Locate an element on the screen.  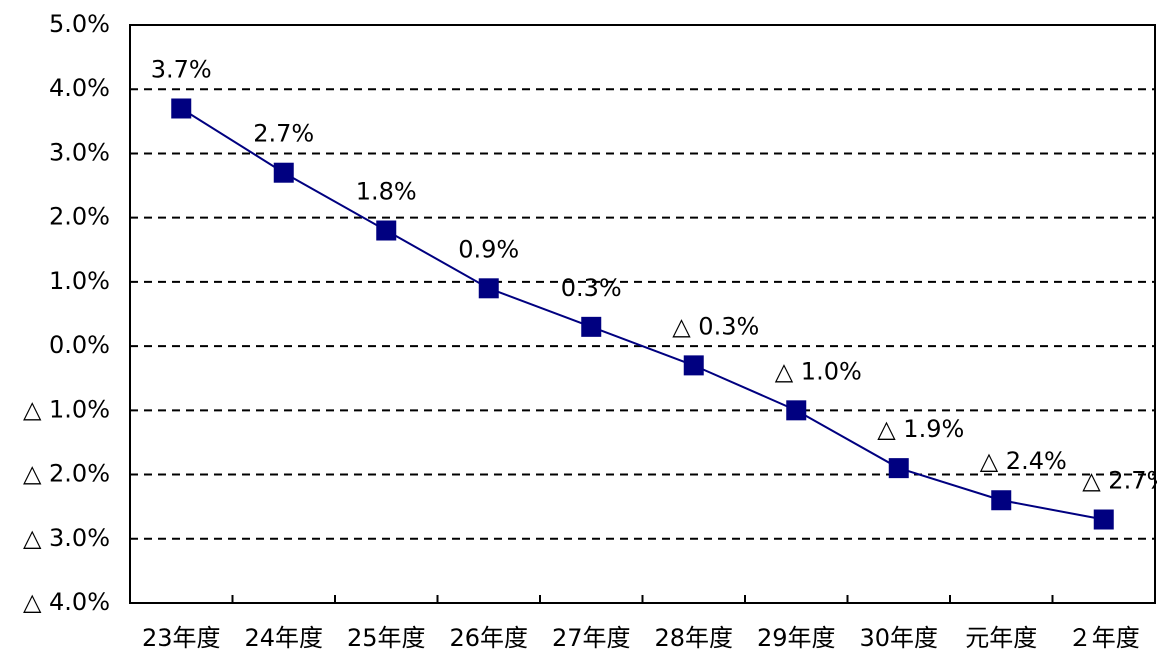
y-tick-label: 2.0% is located at coordinates (79, 217).